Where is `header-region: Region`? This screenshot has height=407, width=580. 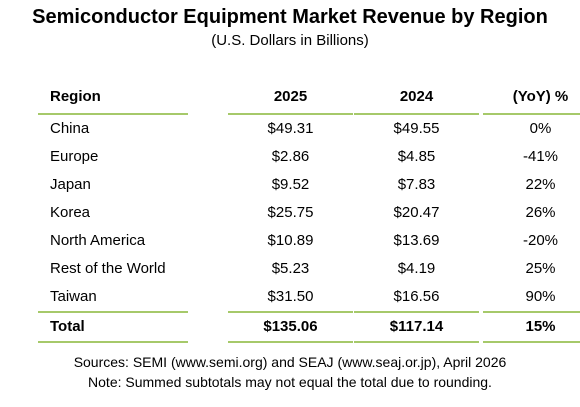 header-region: Region is located at coordinates (75, 96).